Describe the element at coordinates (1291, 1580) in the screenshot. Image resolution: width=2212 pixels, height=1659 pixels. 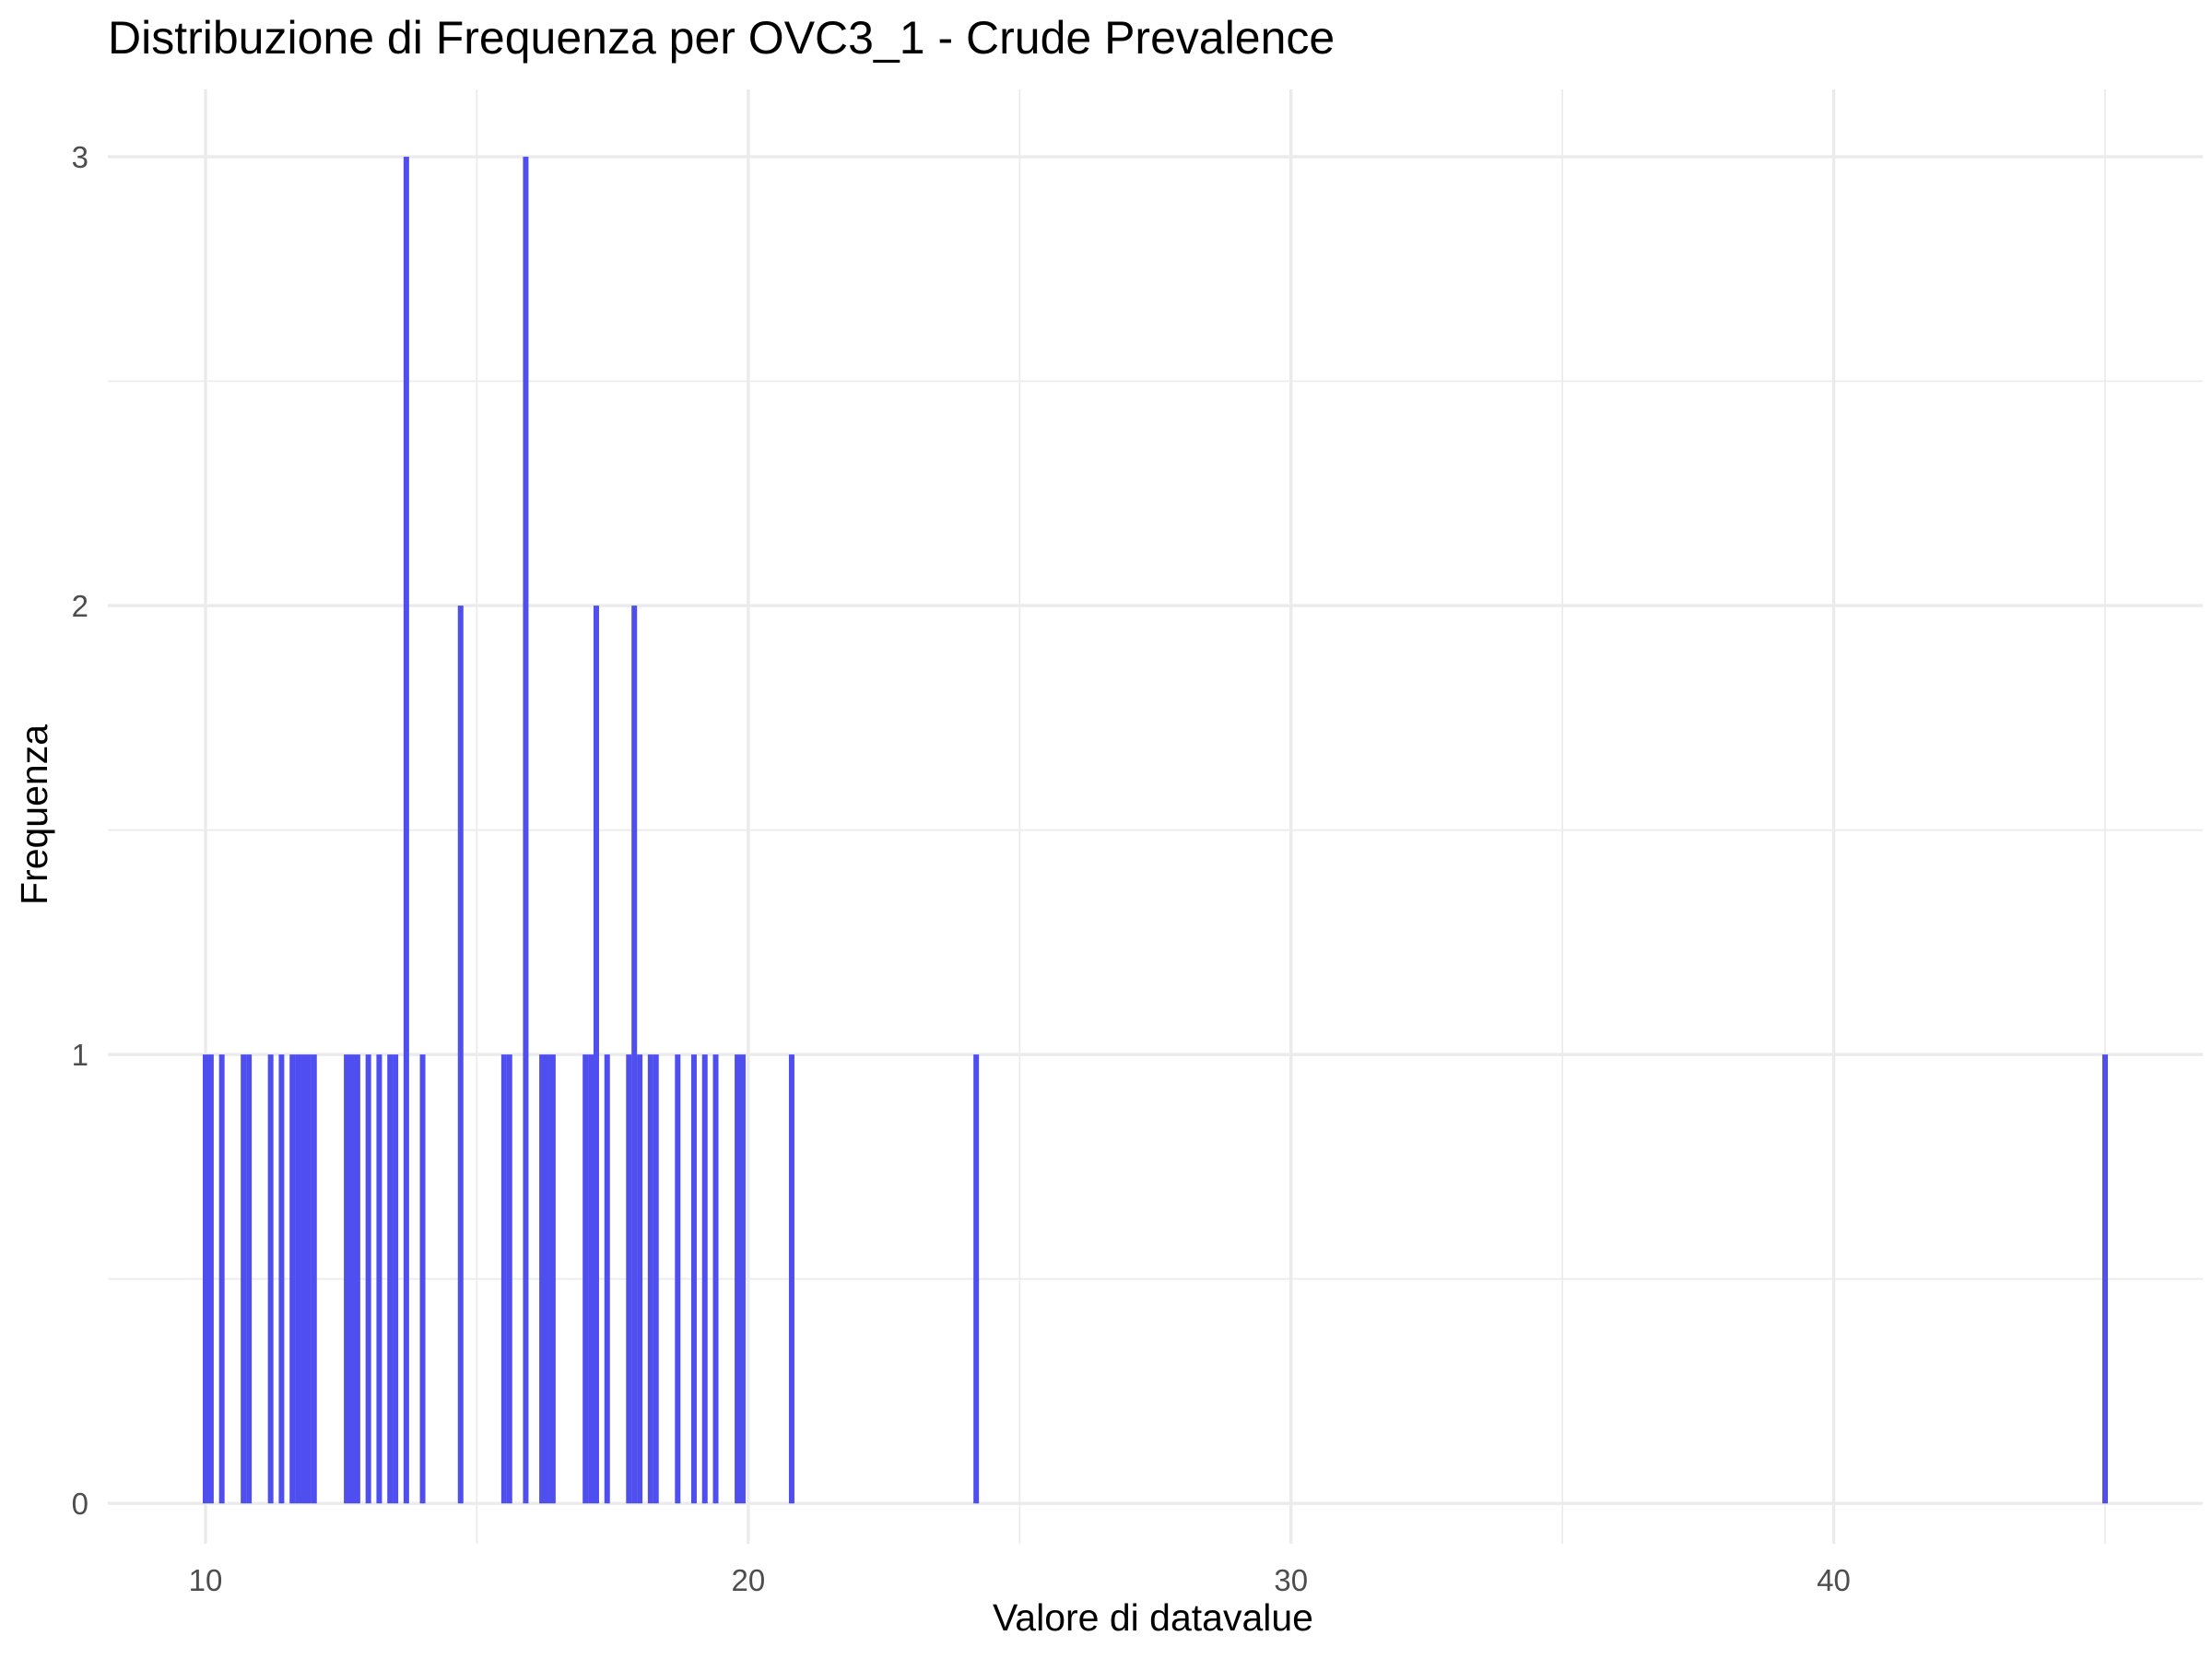
I see `x-tick-label: 30` at that location.